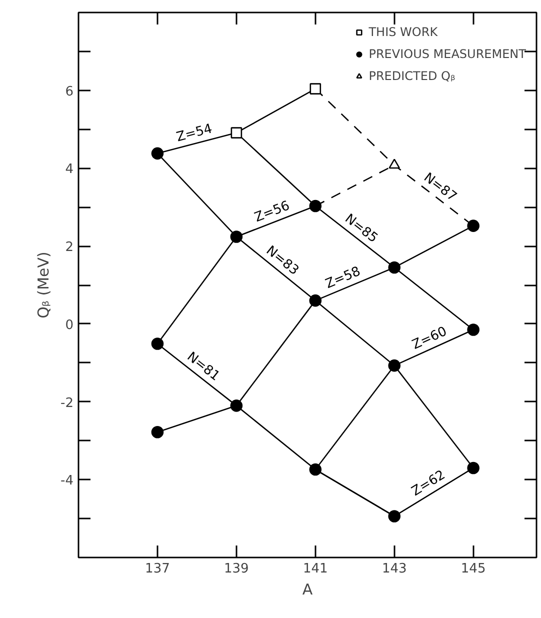  Describe the element at coordinates (403, 32) in the screenshot. I see `legend-label: THIS WORK` at that location.